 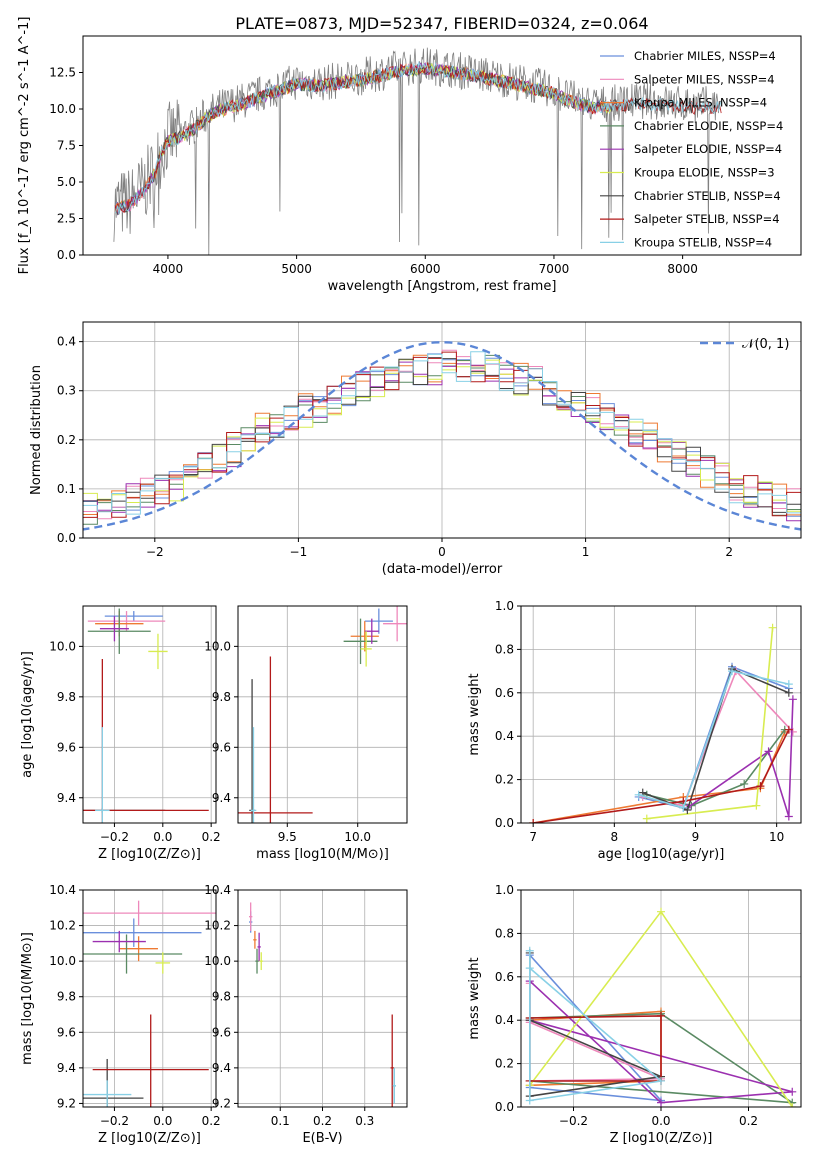 I want to click on x-tick-label: 0.1, so click(x=280, y=1121).